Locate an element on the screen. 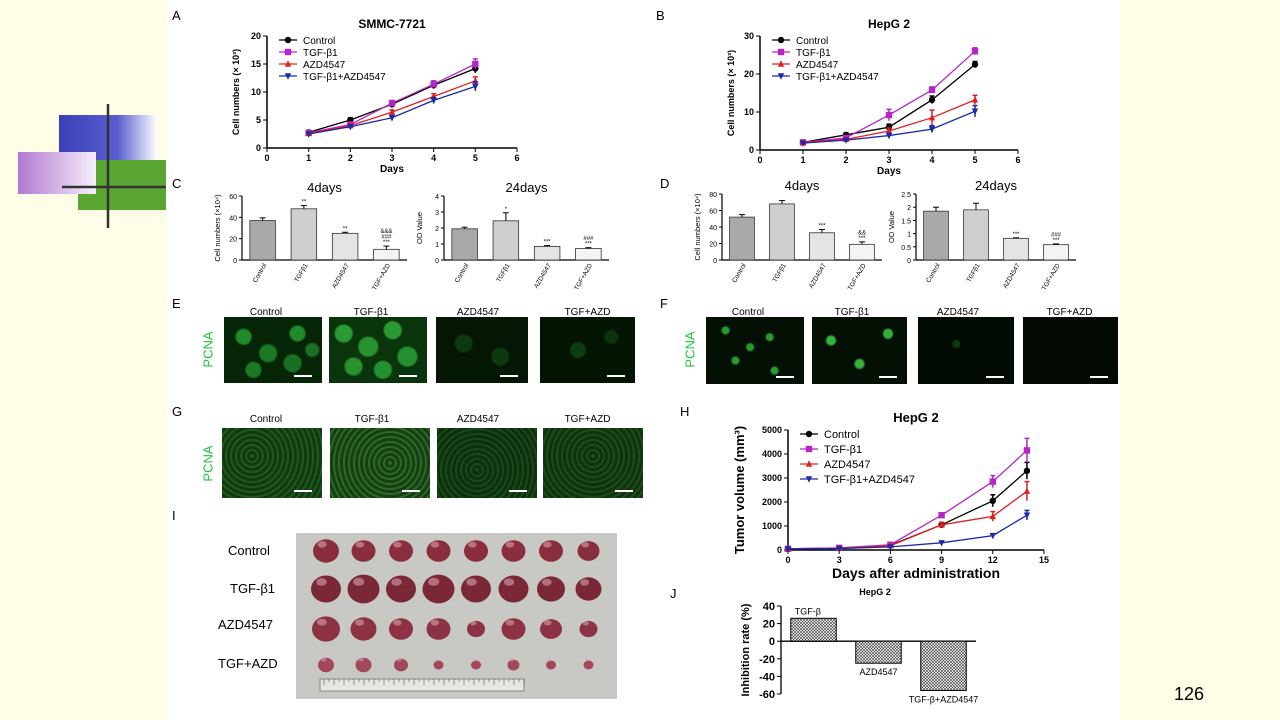 This screenshot has height=720, width=1280. x-tick-label: 6 is located at coordinates (1017, 160).